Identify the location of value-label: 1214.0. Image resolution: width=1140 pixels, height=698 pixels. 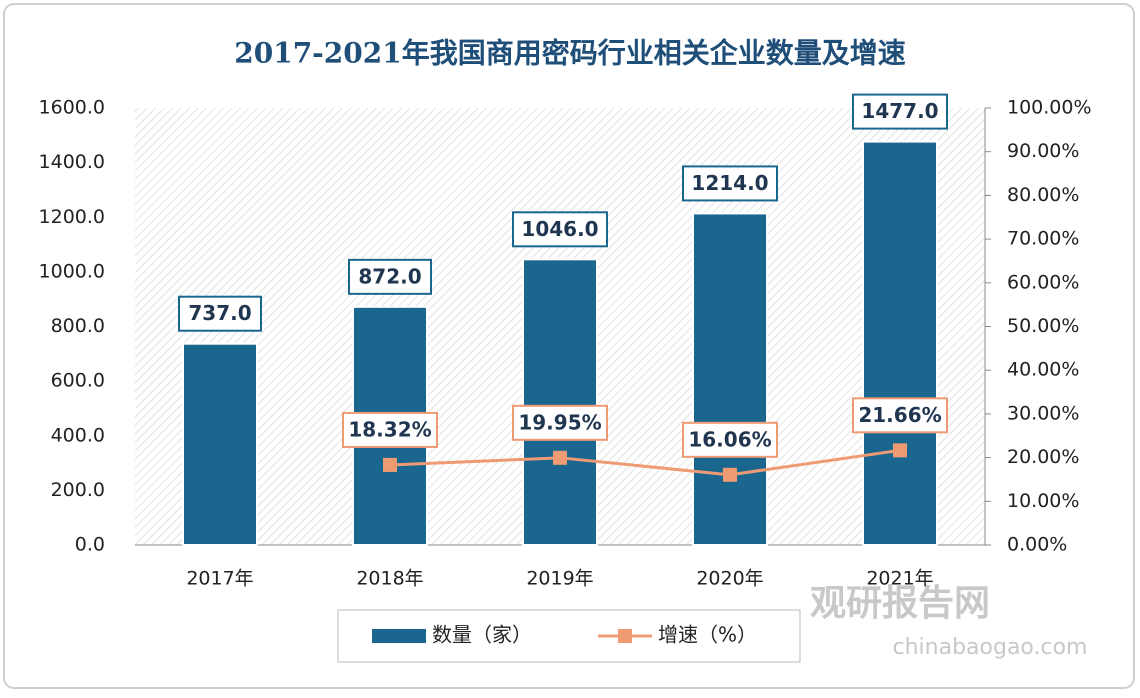
(729, 183).